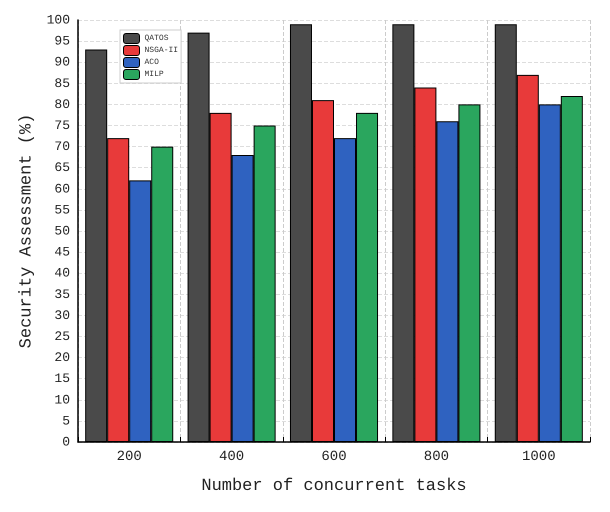 Image resolution: width=610 pixels, height=512 pixels. I want to click on x-tick-label: 1000, so click(539, 457).